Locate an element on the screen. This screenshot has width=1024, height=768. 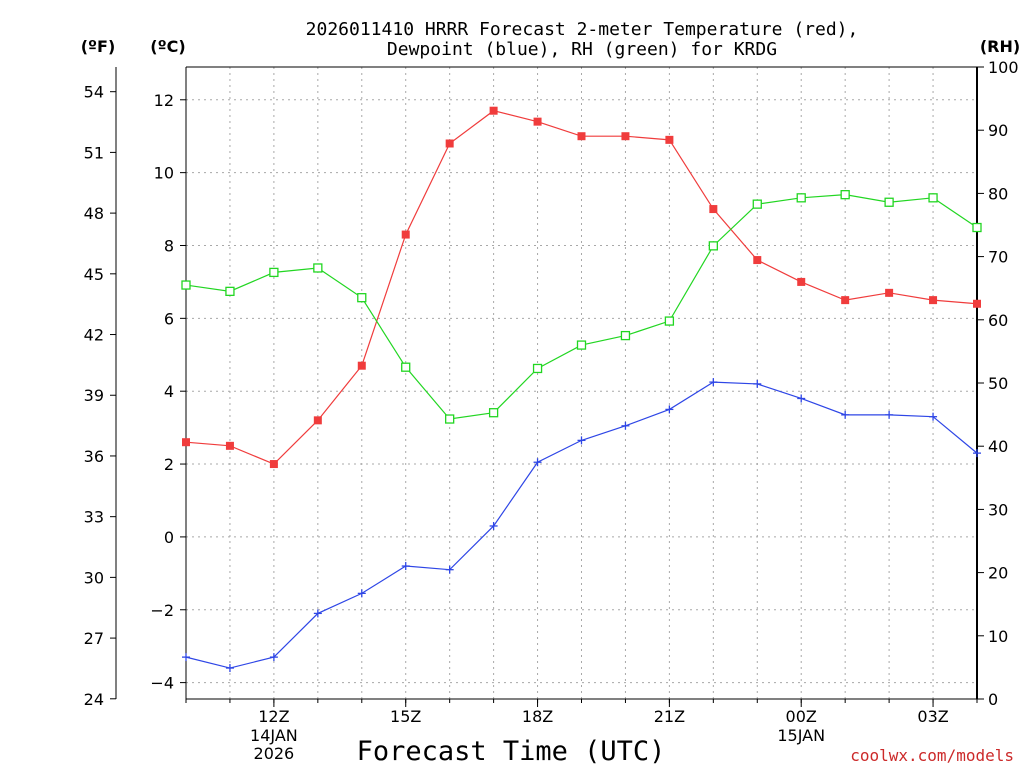
fahrenheit-unit-label: (ºF) is located at coordinates (98, 46).